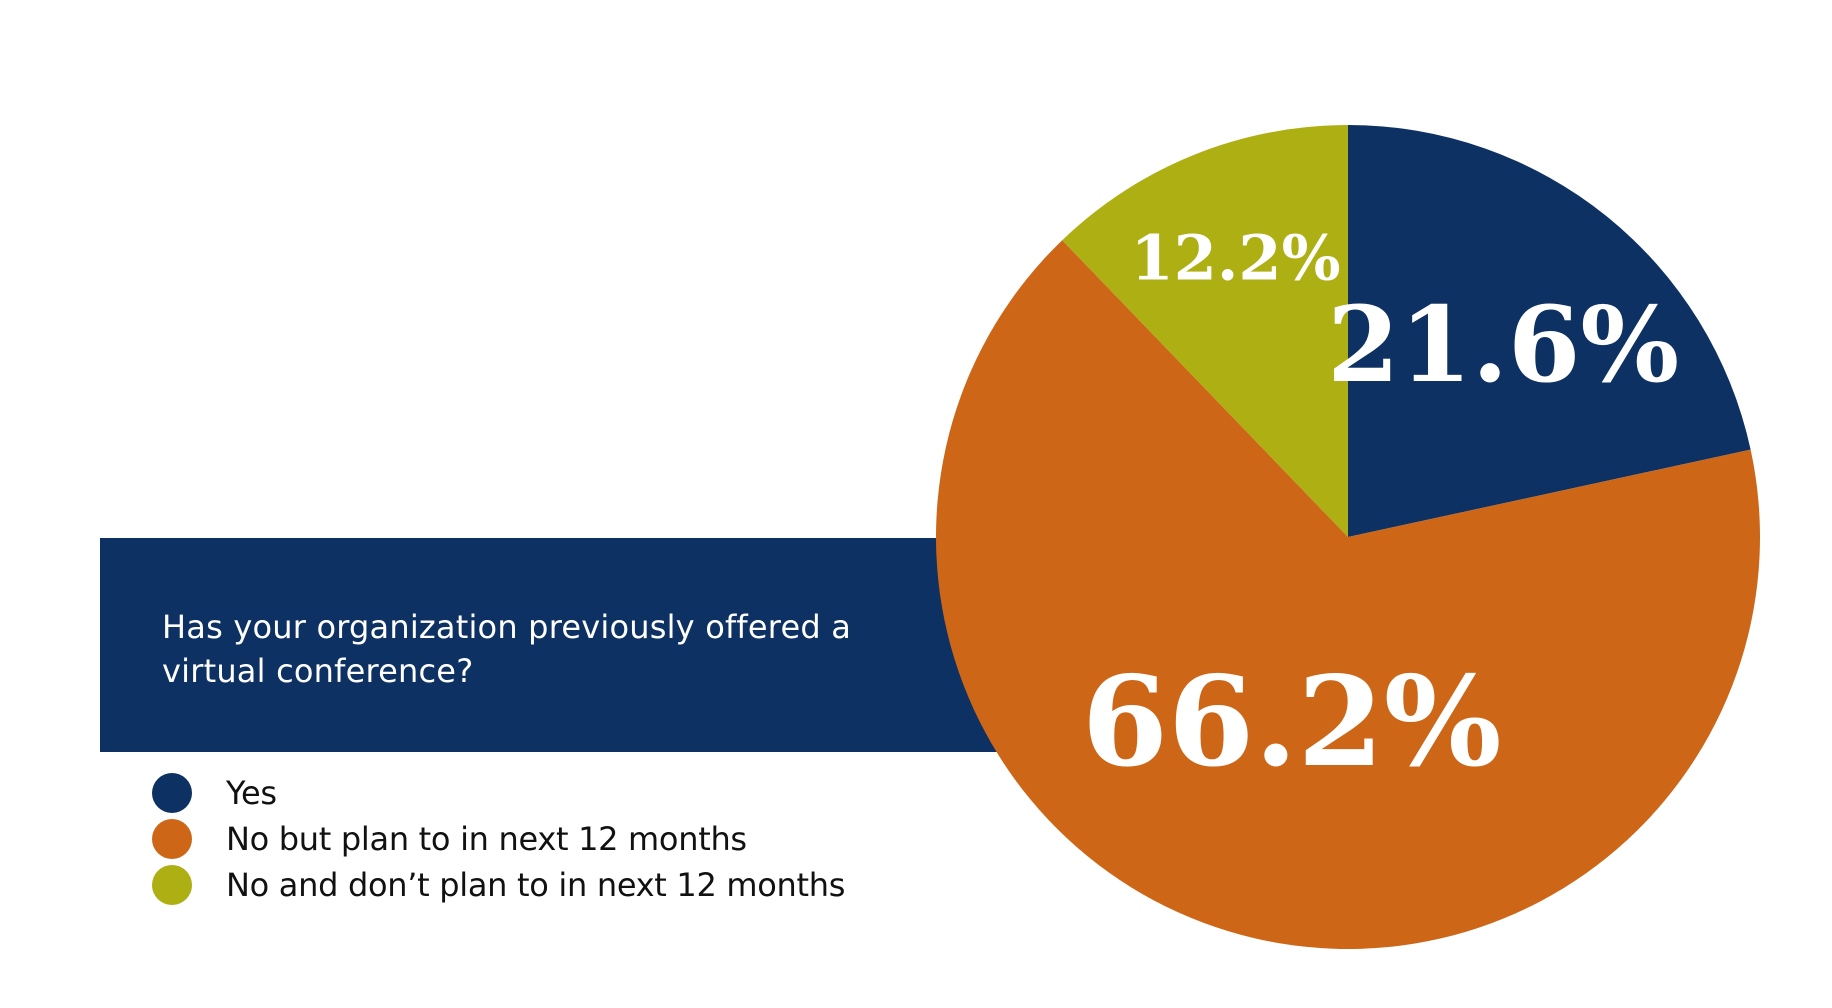 The image size is (1832, 1008). I want to click on legend-item-no-and-dont-plan: No and don’t plan to in next 12 months, so click(498, 885).